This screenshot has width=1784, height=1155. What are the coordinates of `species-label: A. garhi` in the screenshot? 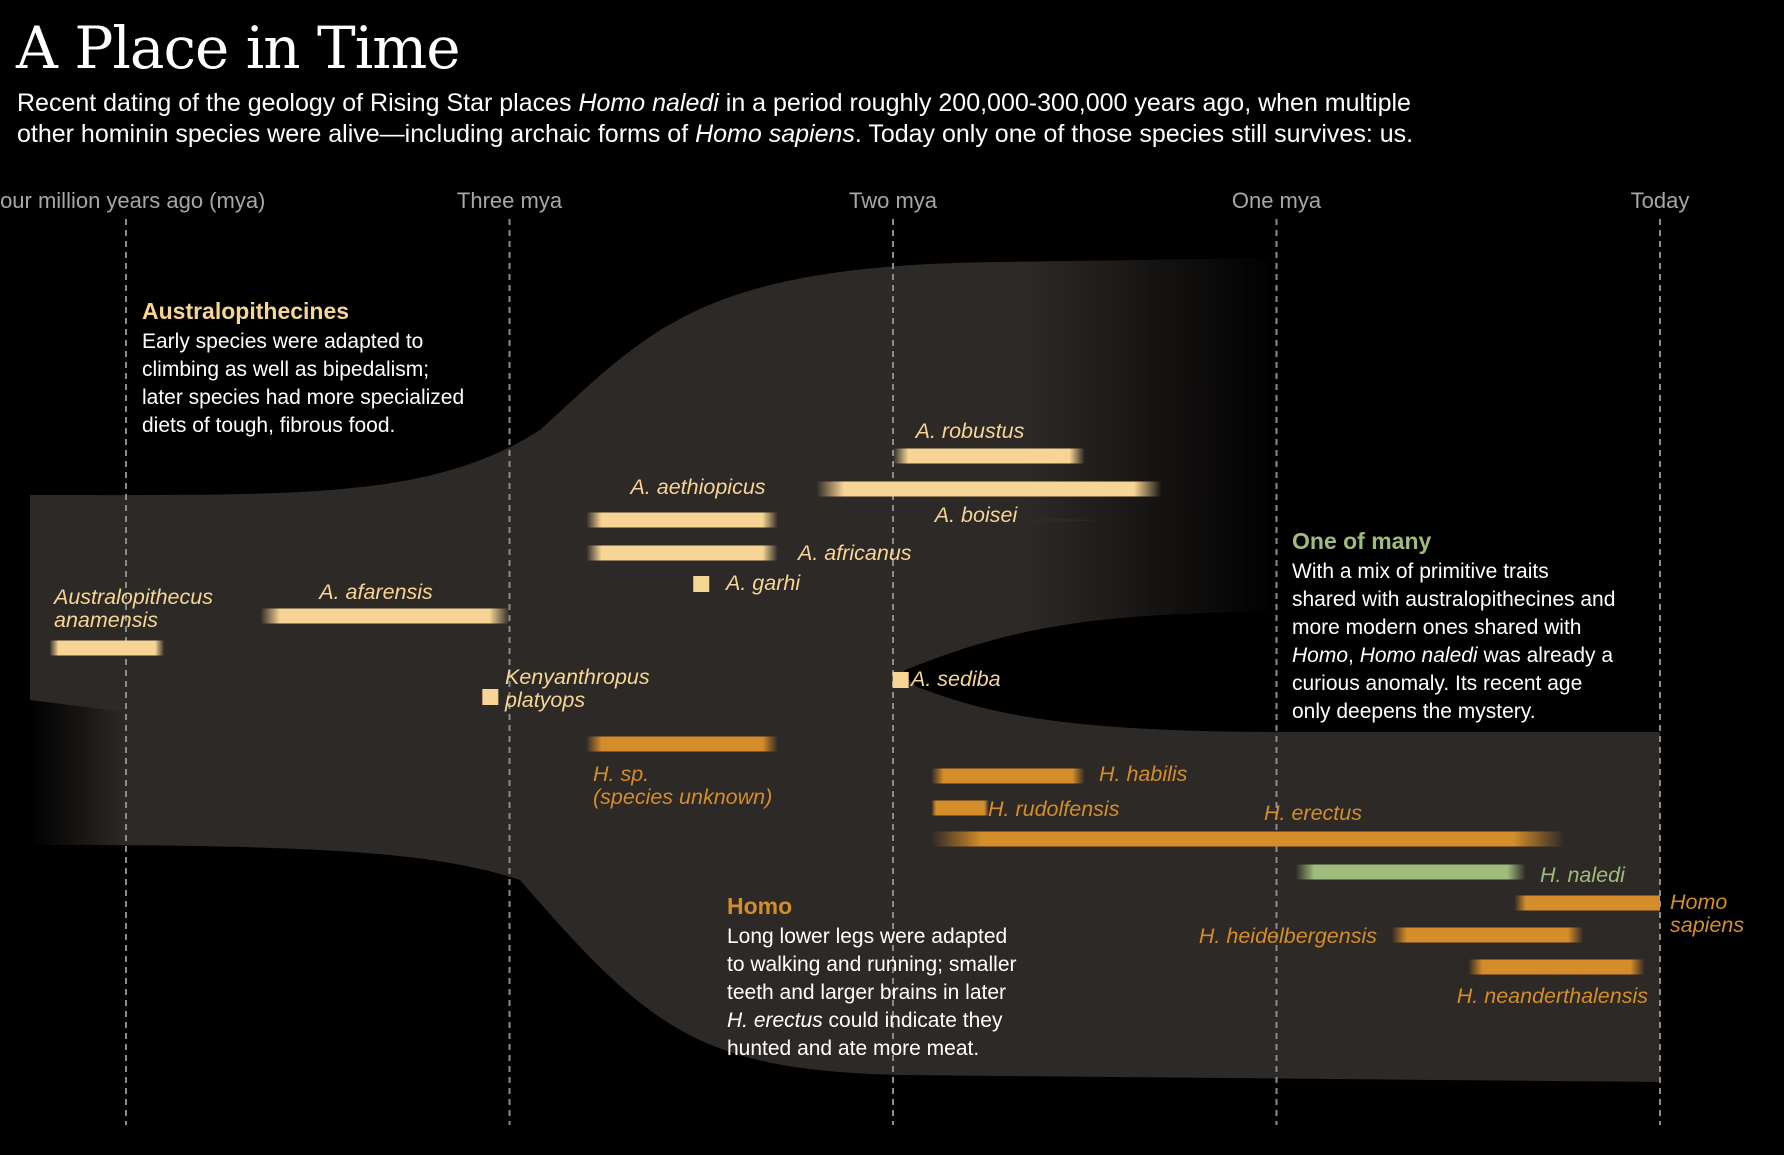 It's located at (762, 583).